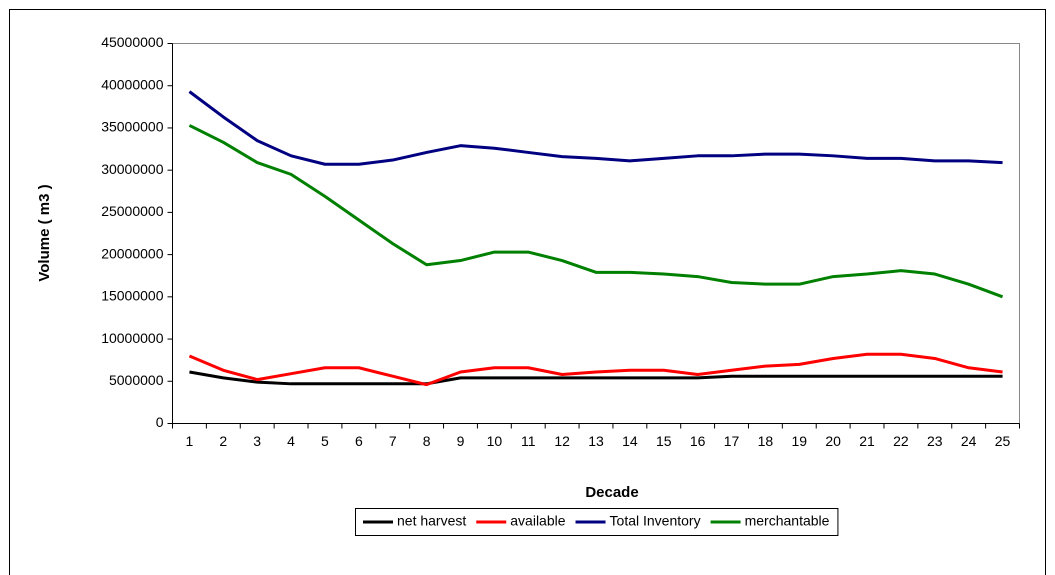 Image resolution: width=1055 pixels, height=575 pixels. Describe the element at coordinates (766, 441) in the screenshot. I see `x-tick-label: 18` at that location.